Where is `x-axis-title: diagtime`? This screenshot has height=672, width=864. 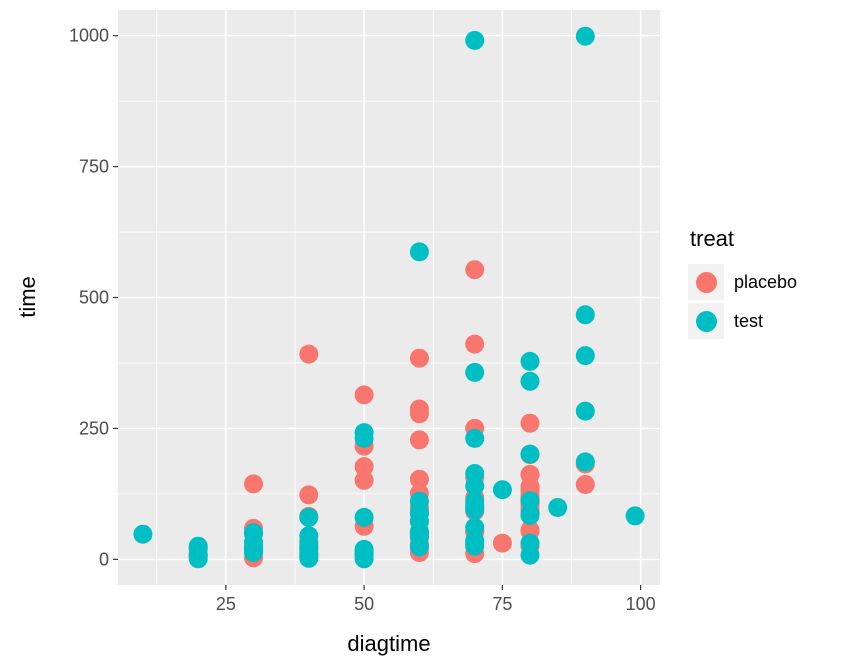
x-axis-title: diagtime is located at coordinates (389, 643).